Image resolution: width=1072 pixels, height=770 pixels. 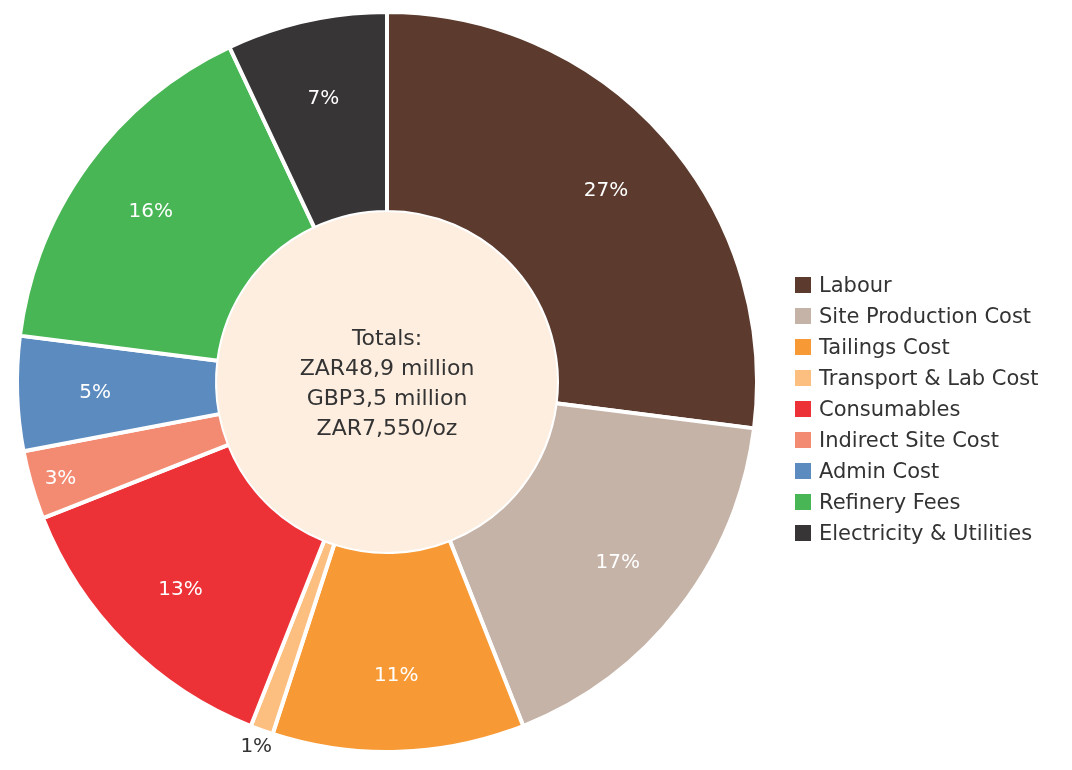 I want to click on legend-label: Indirect Site Cost, so click(x=909, y=440).